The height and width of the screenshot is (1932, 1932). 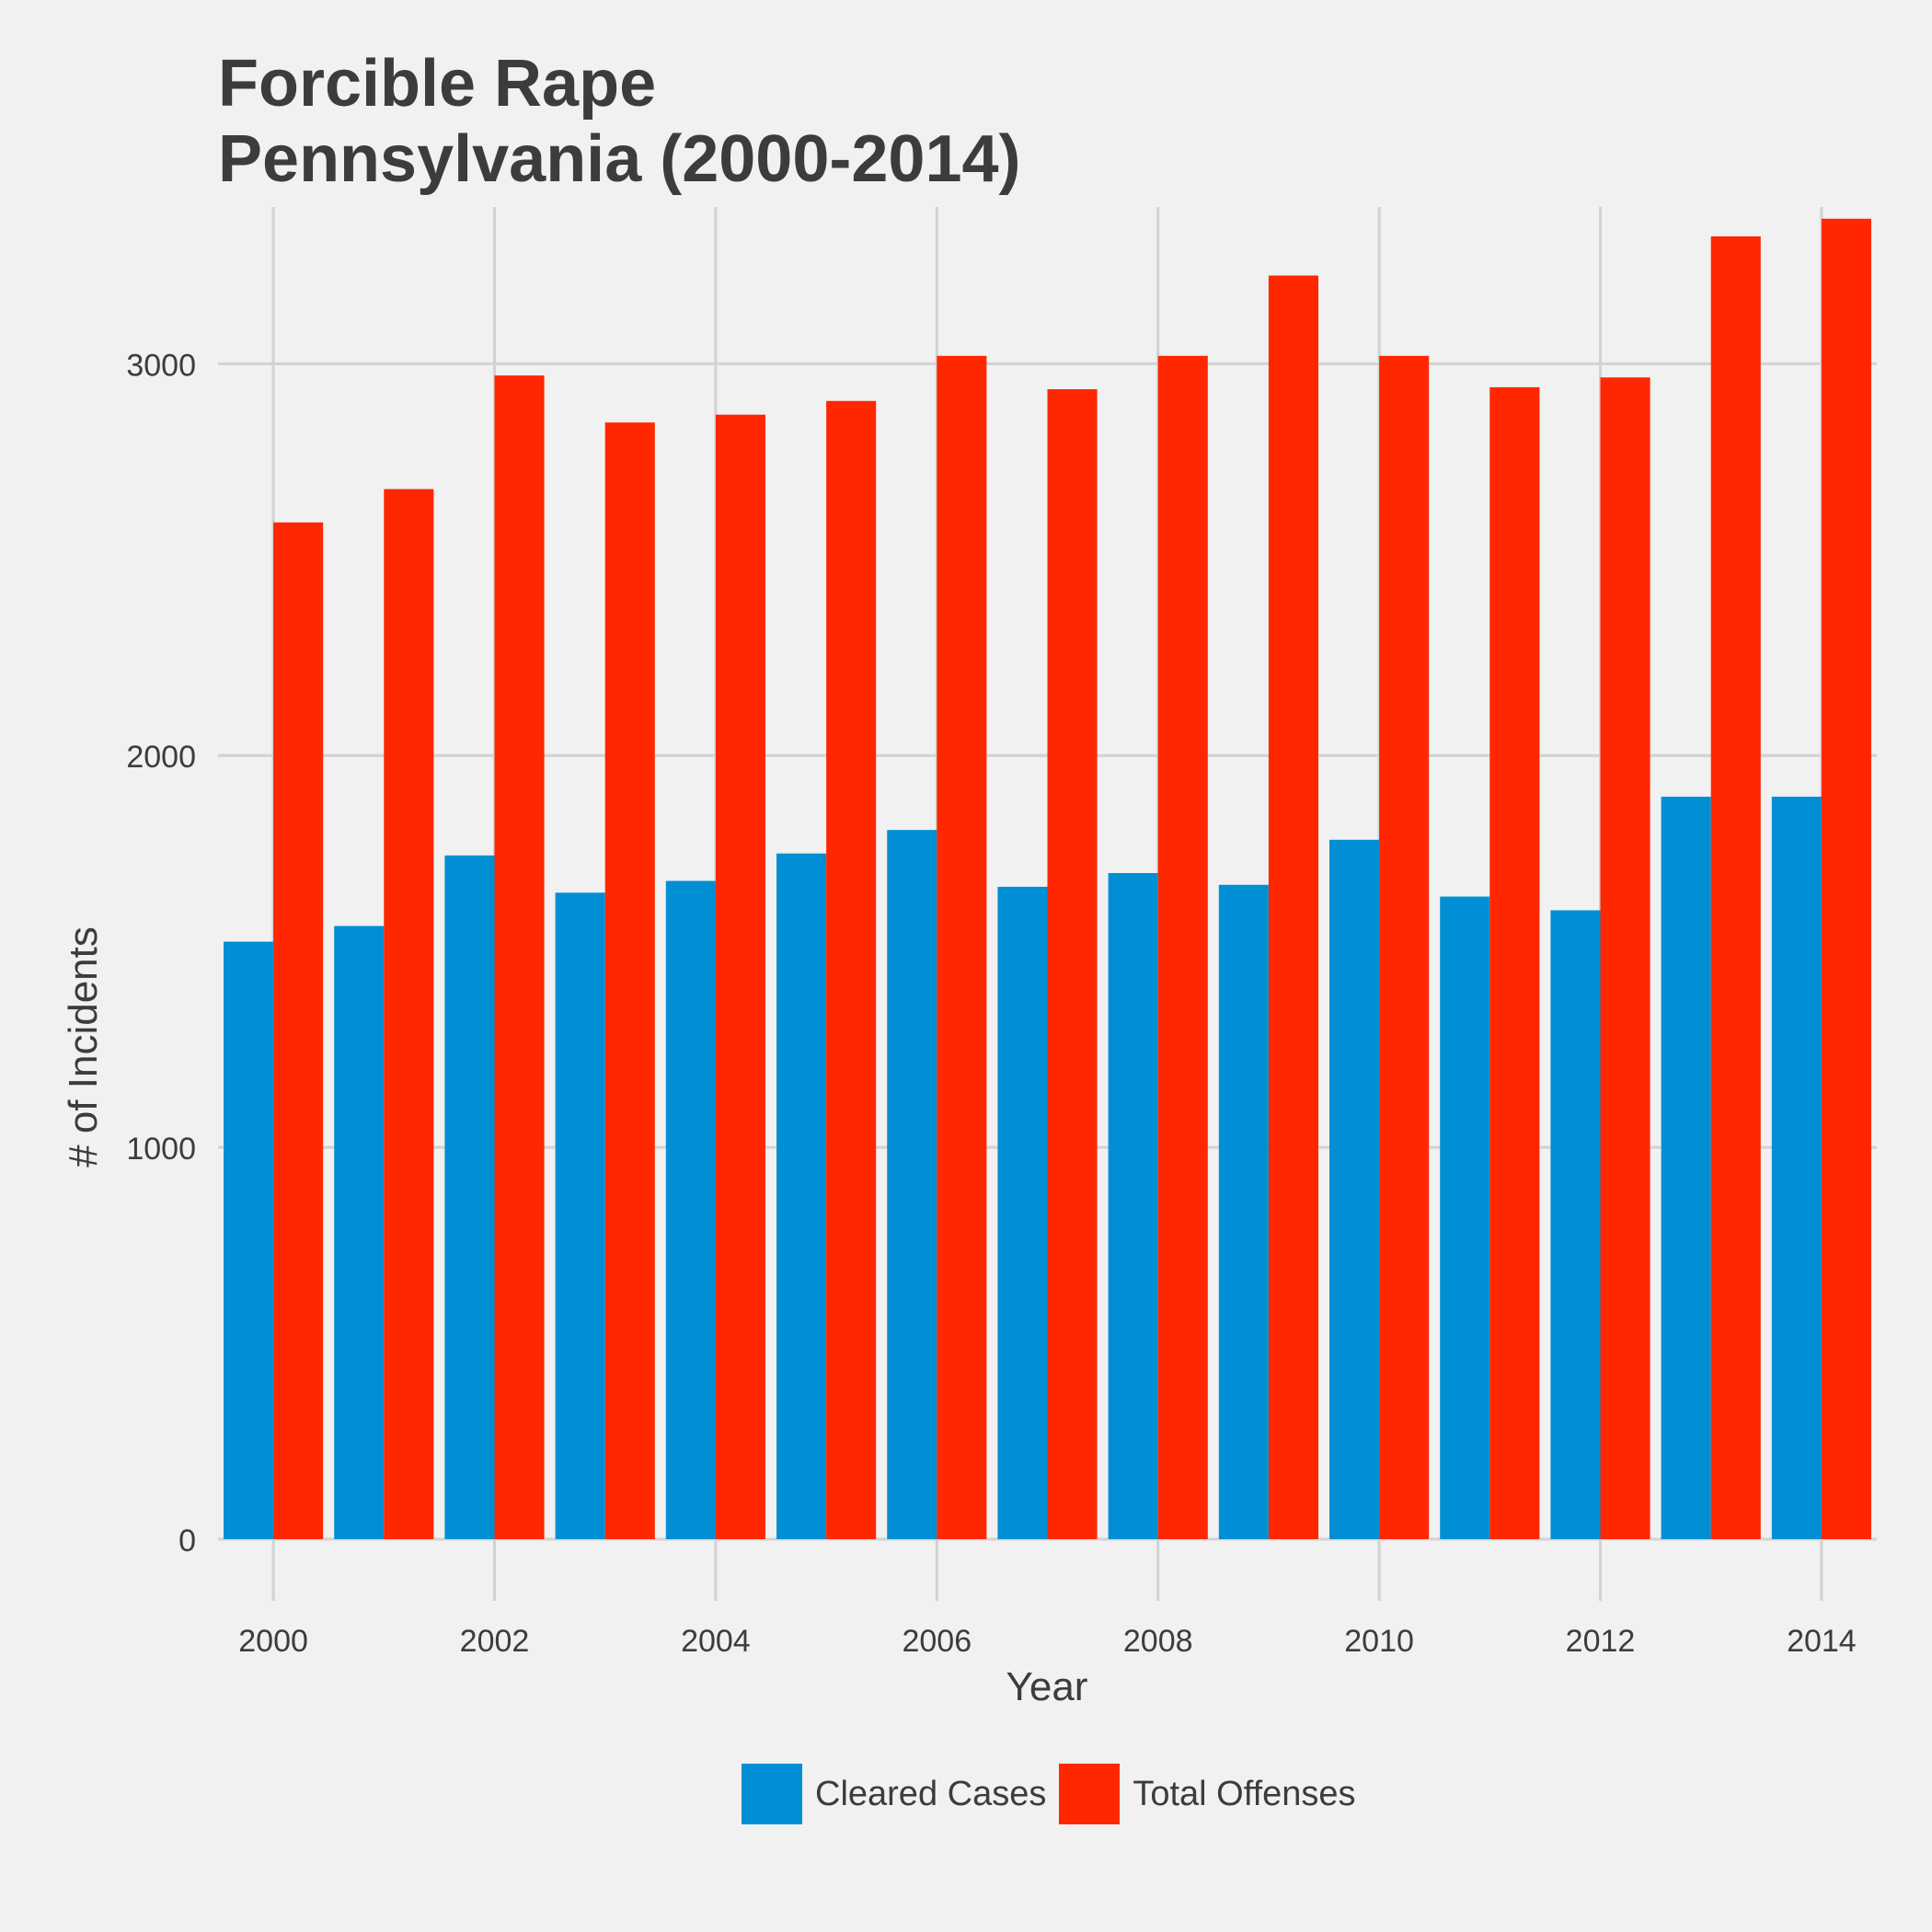 What do you see at coordinates (437, 84) in the screenshot?
I see `chart-title-line: Forcible Rape` at bounding box center [437, 84].